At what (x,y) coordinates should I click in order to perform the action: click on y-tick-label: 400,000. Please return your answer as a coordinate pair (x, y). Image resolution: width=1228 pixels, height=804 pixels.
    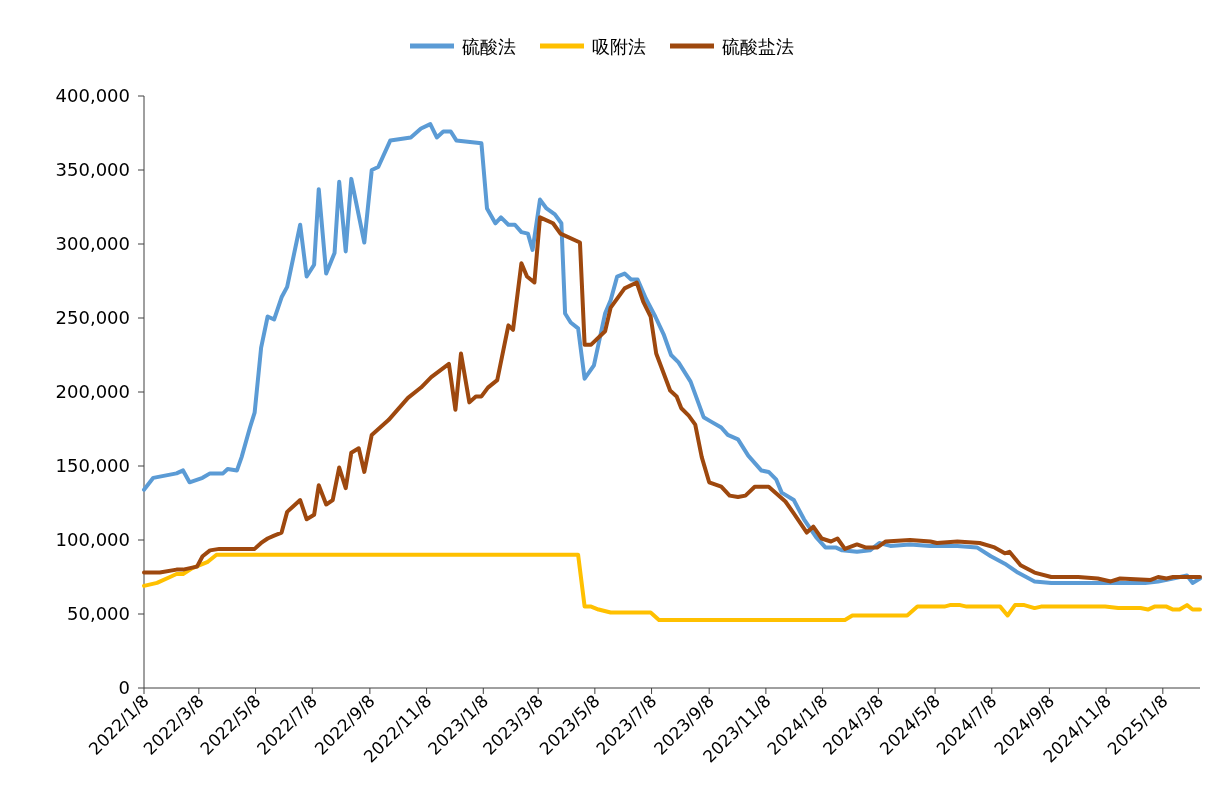
    Looking at the image, I should click on (92, 95).